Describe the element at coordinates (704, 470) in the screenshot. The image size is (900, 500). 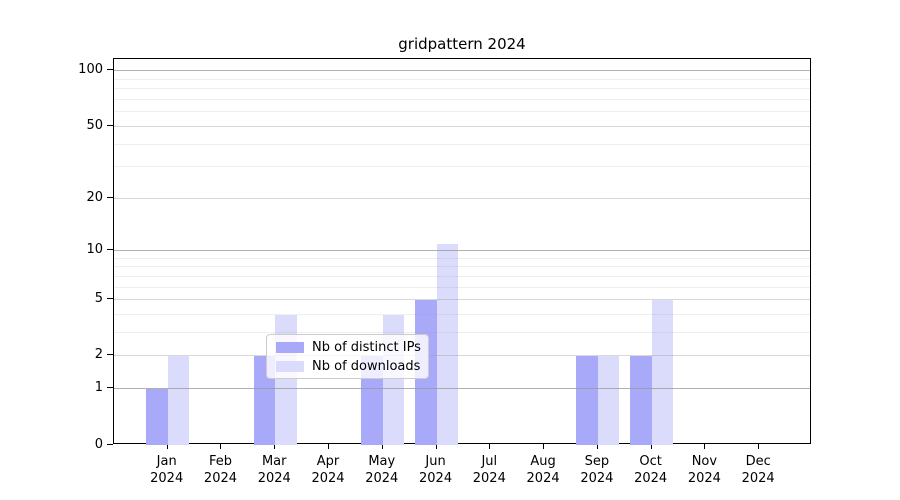
I see `x-tick-label: Nov 2024` at that location.